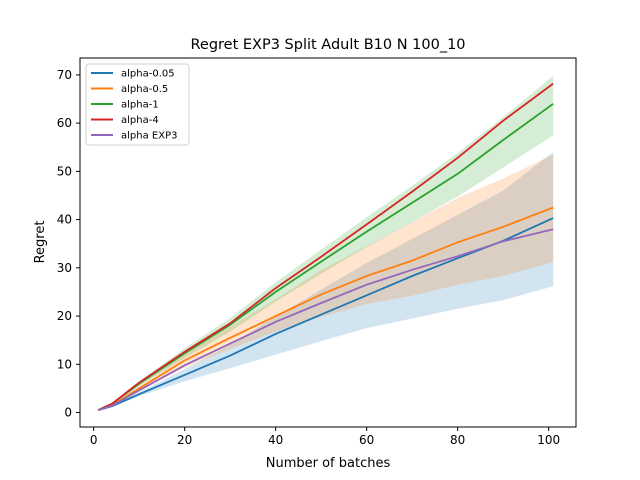 Image resolution: width=640 pixels, height=480 pixels. I want to click on y-tick-label-6: 60, so click(64, 123).